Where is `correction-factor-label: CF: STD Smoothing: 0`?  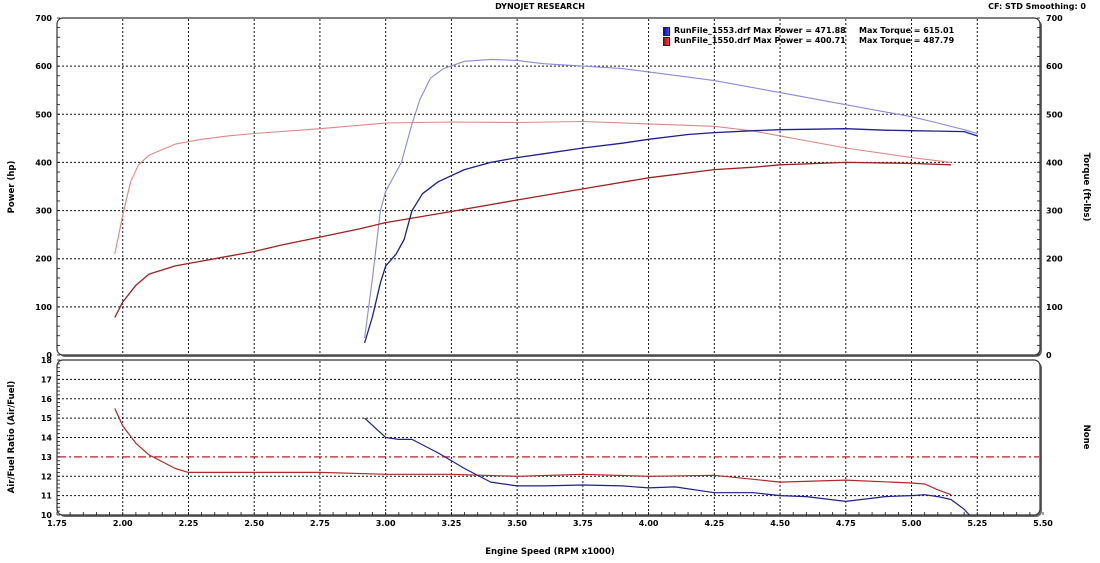 correction-factor-label: CF: STD Smoothing: 0 is located at coordinates (1037, 6).